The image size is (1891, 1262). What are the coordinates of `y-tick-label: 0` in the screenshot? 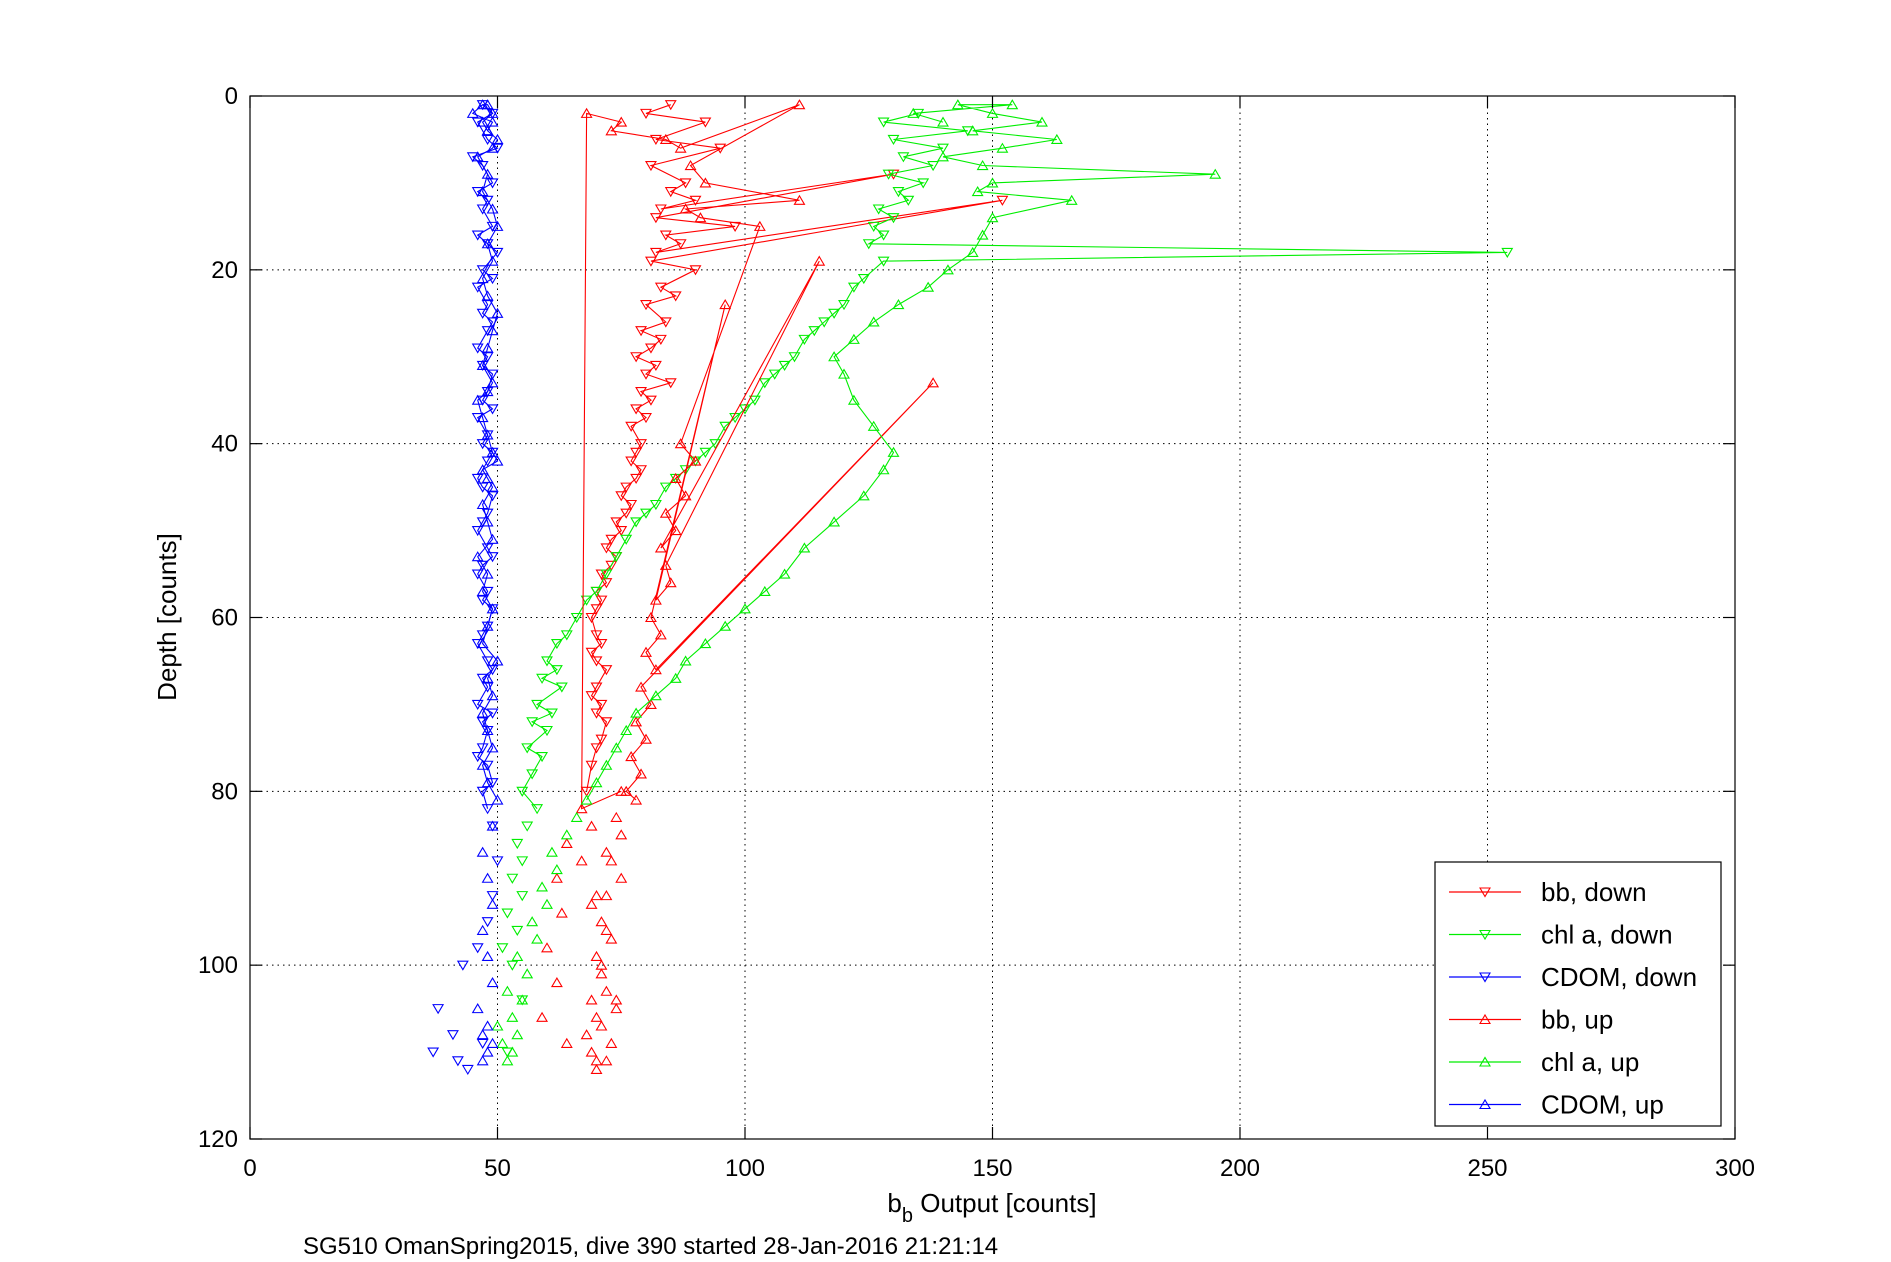 It's located at (231, 96).